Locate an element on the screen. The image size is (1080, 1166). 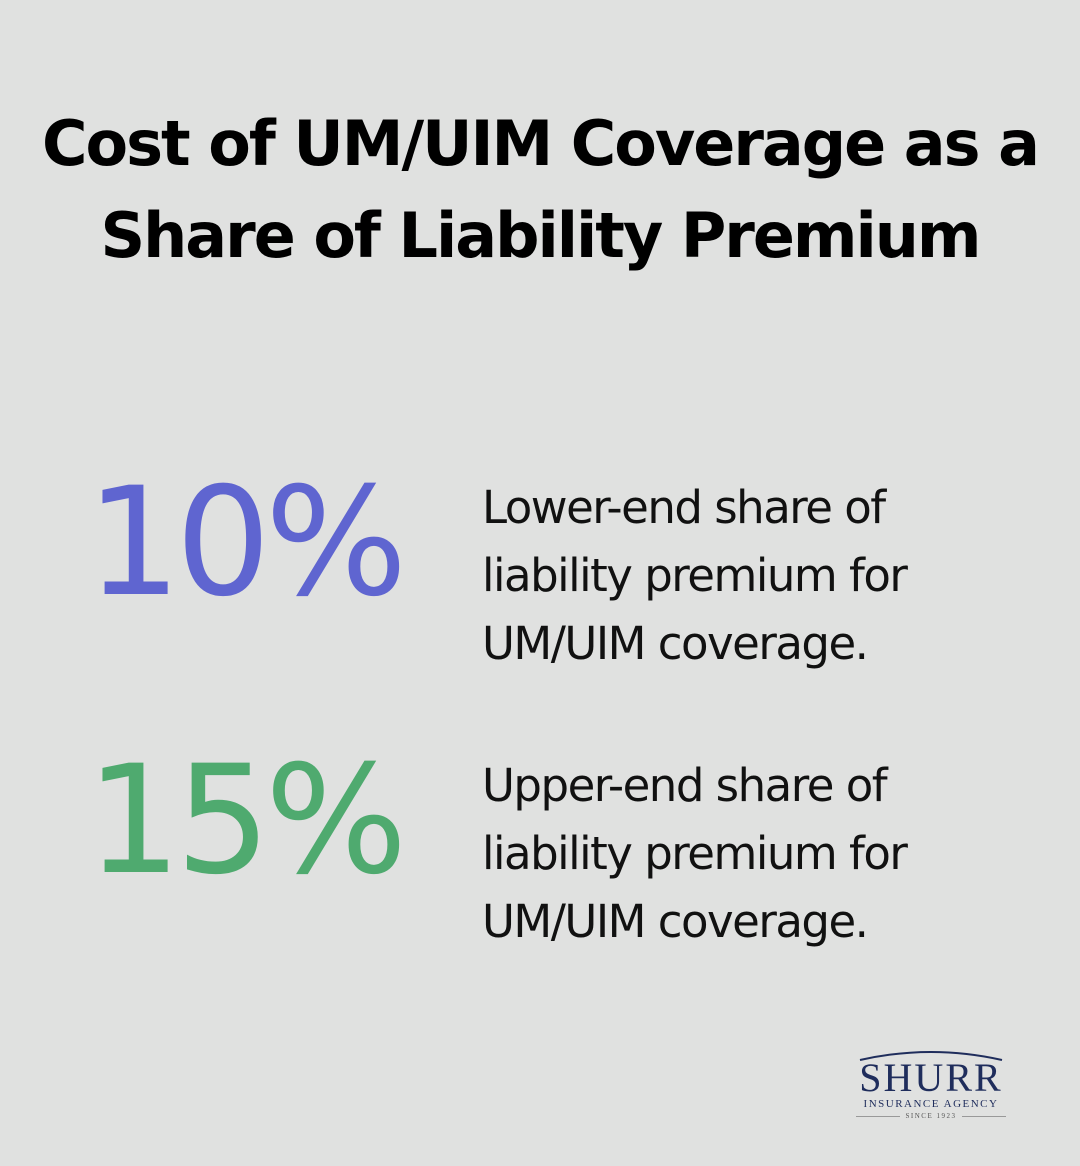
logo-since-text: SINCE 1923 is located at coordinates (931, 1116).